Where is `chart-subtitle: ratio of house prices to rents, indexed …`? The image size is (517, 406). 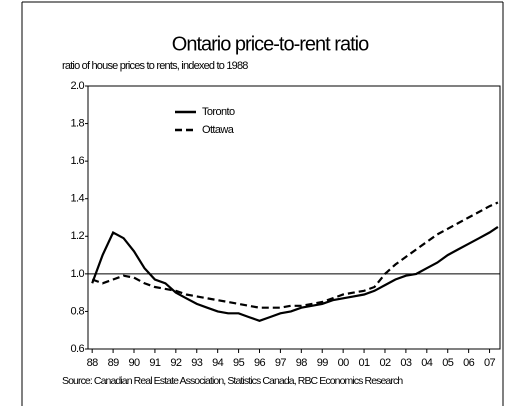
chart-subtitle: ratio of house prices to rents, indexed … is located at coordinates (155, 66).